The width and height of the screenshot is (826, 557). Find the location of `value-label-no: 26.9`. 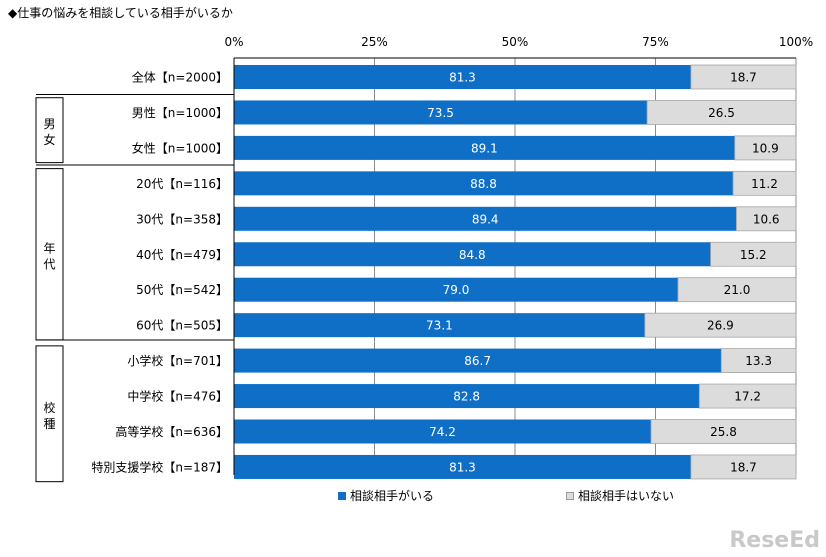

value-label-no: 26.9 is located at coordinates (720, 326).